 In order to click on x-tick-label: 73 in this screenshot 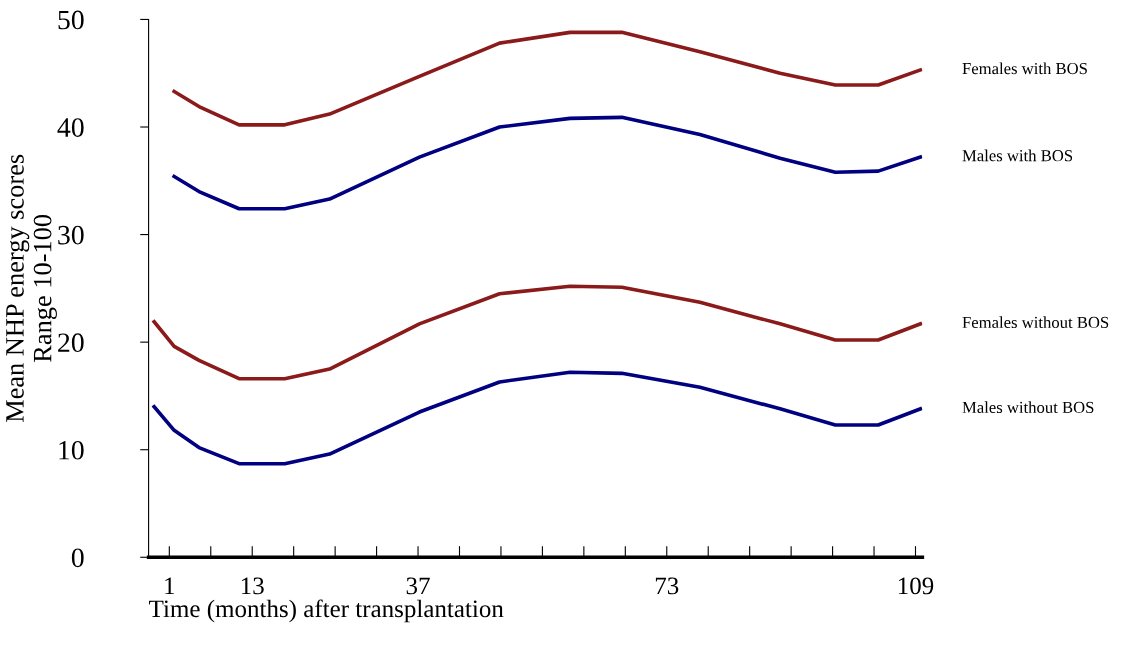, I will do `click(667, 586)`.